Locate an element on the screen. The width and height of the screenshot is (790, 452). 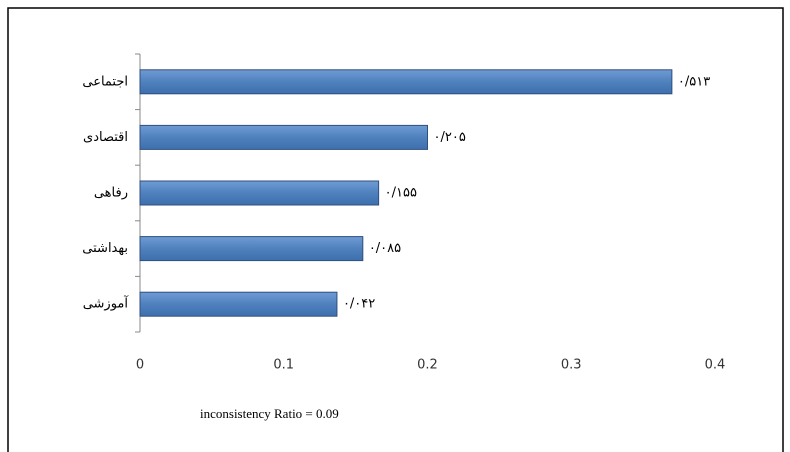
y-tick-label: آموزشی is located at coordinates (106, 303).